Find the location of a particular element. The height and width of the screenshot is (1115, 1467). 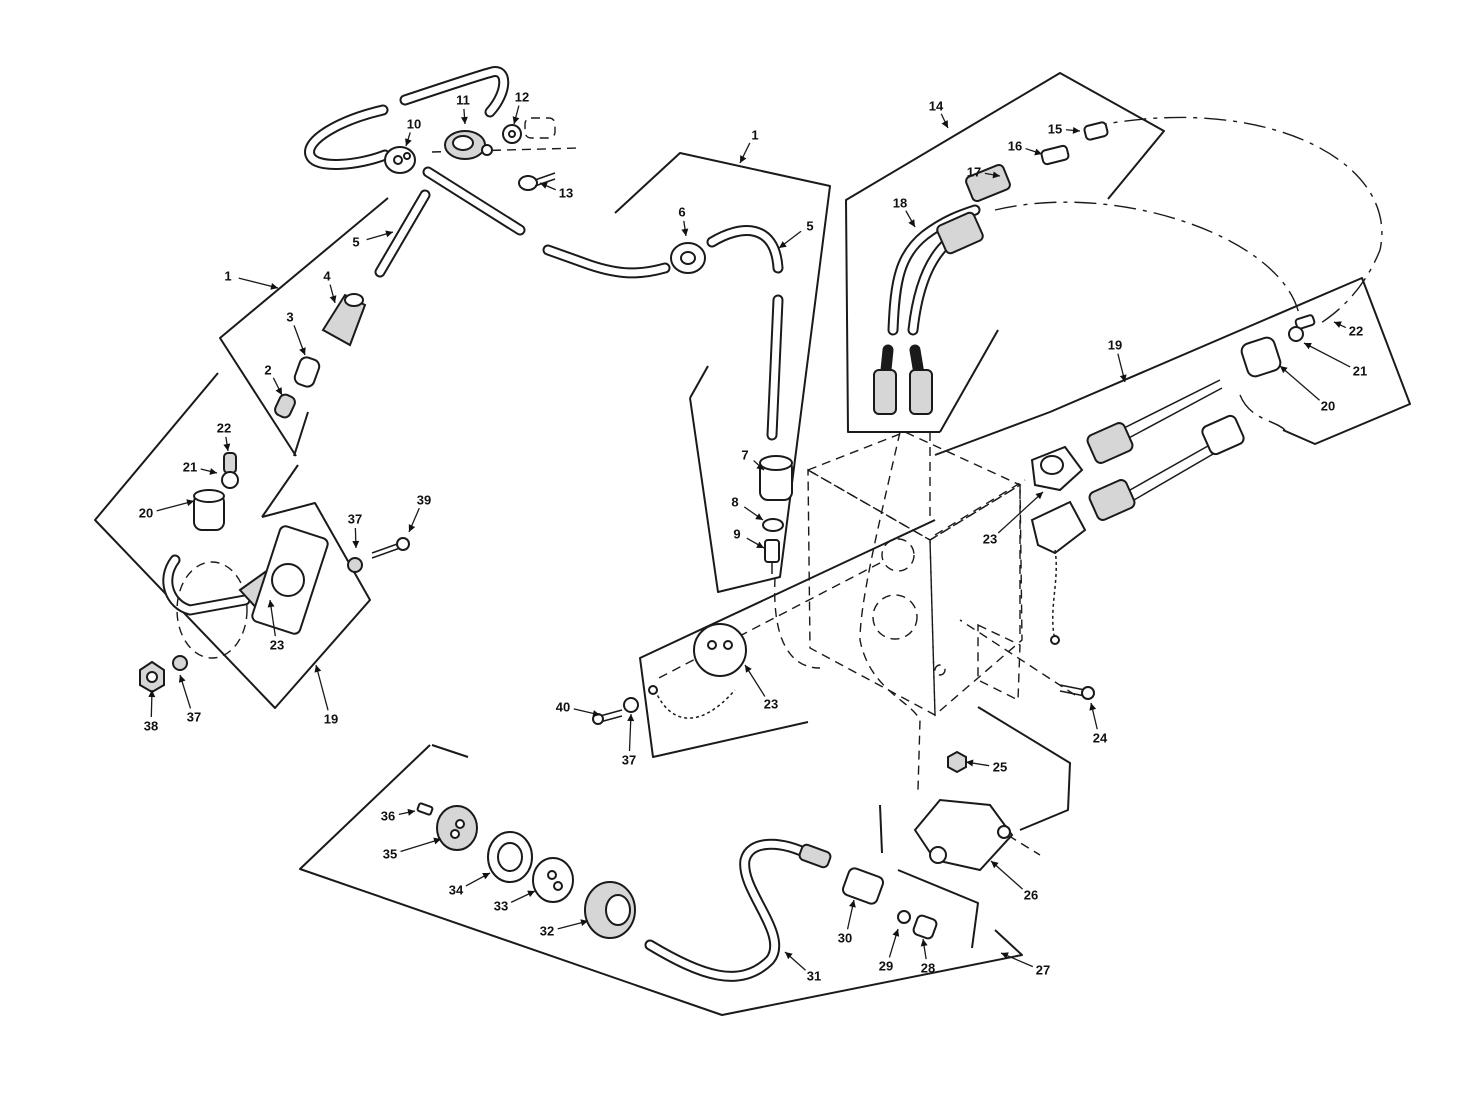

phantom-loop is located at coordinates (797, 623).